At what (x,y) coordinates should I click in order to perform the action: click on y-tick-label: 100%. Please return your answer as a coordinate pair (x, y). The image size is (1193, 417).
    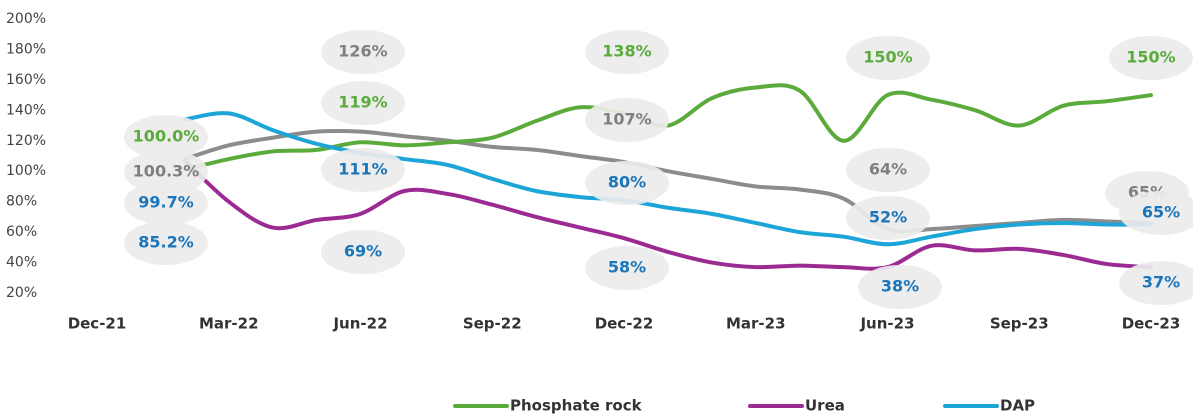
    Looking at the image, I should click on (26, 171).